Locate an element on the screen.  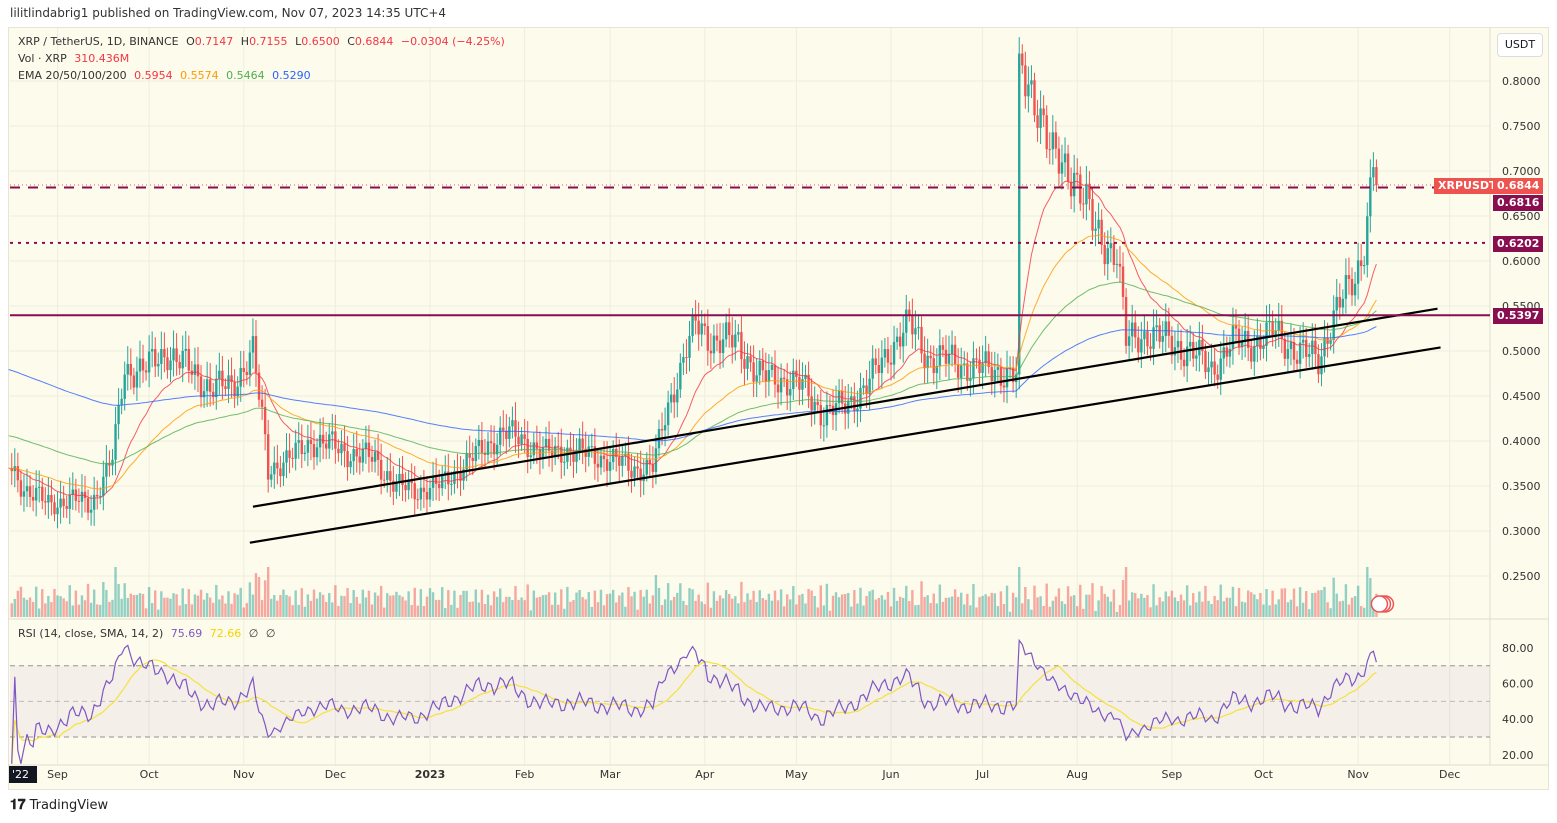
time-tick: Nov is located at coordinates (1358, 774).